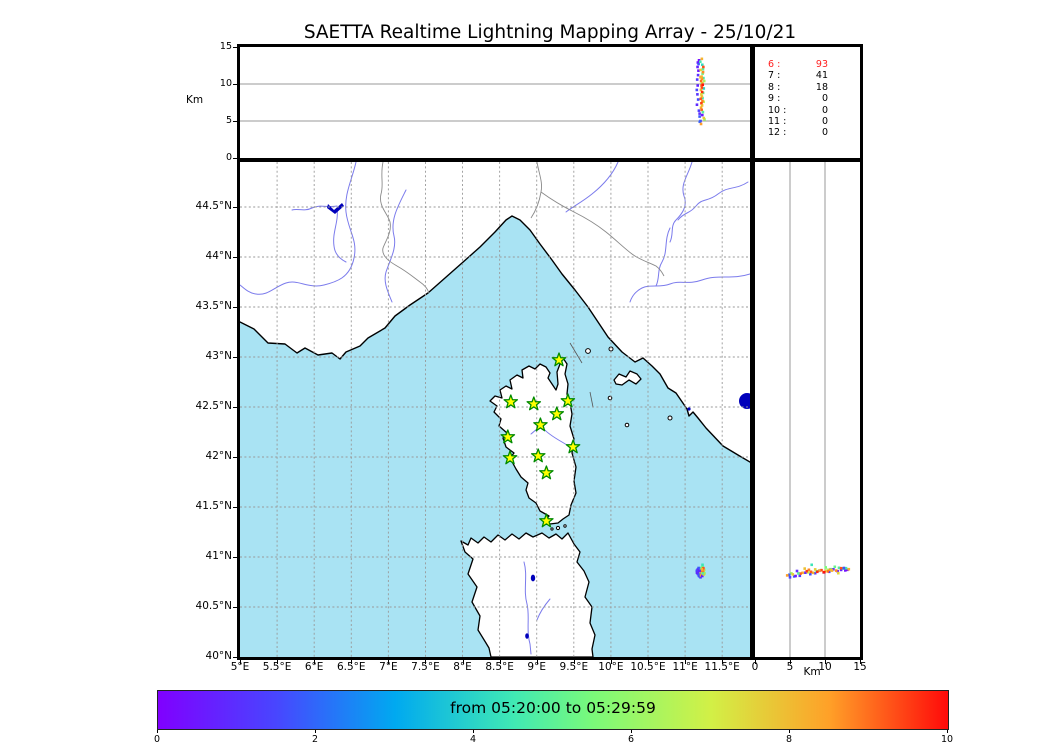  What do you see at coordinates (218, 356) in the screenshot?
I see `tick-label: 43°N` at bounding box center [218, 356].